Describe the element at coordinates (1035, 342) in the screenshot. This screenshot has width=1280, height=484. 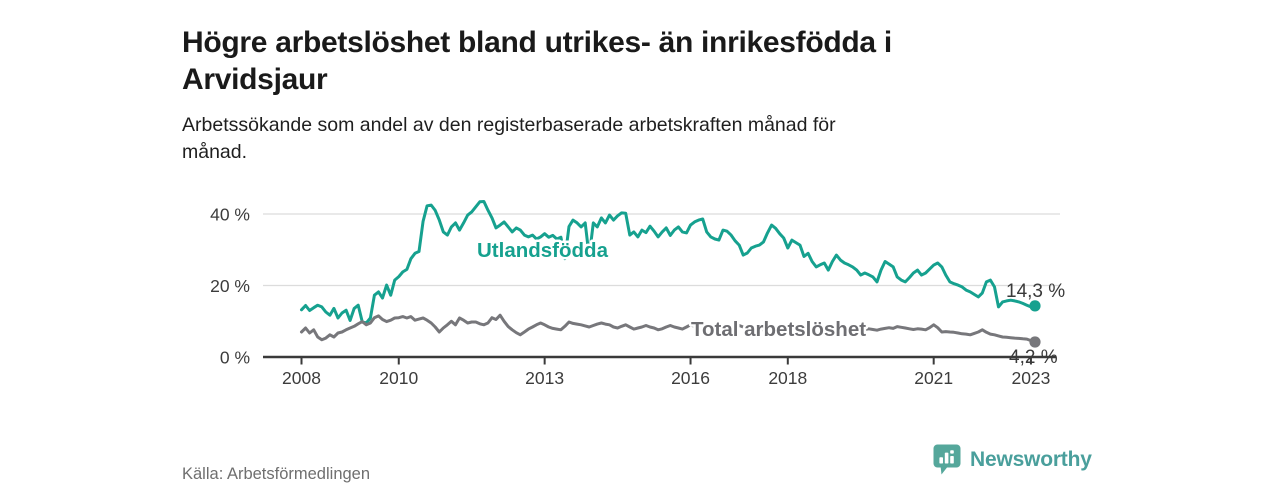
I see `total-end-dot` at that location.